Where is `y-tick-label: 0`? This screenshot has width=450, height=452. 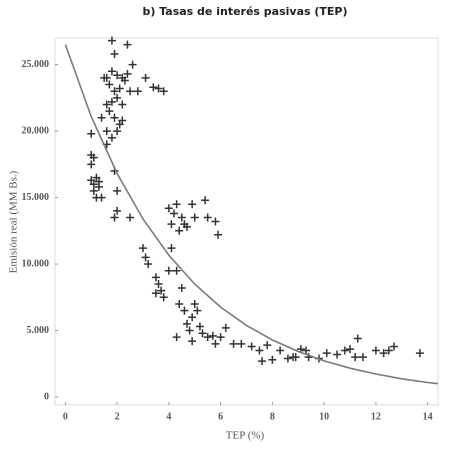 y-tick-label: 0 is located at coordinates (46, 396).